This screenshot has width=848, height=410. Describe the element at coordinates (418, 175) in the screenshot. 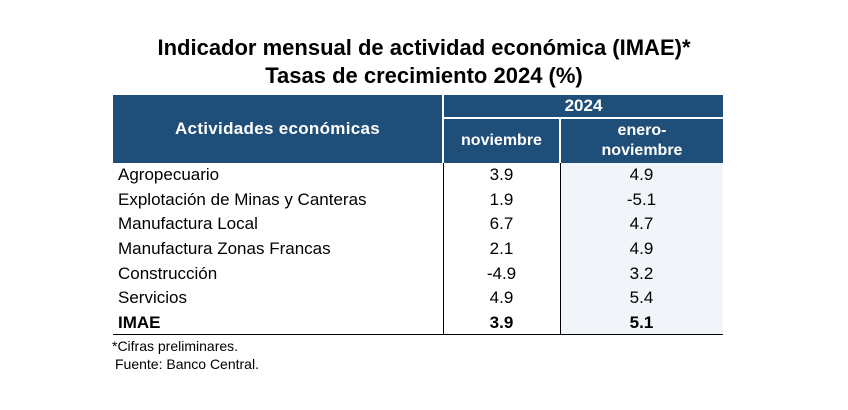

I see `table-row: Agropecuario 3.9 4.9` at that location.